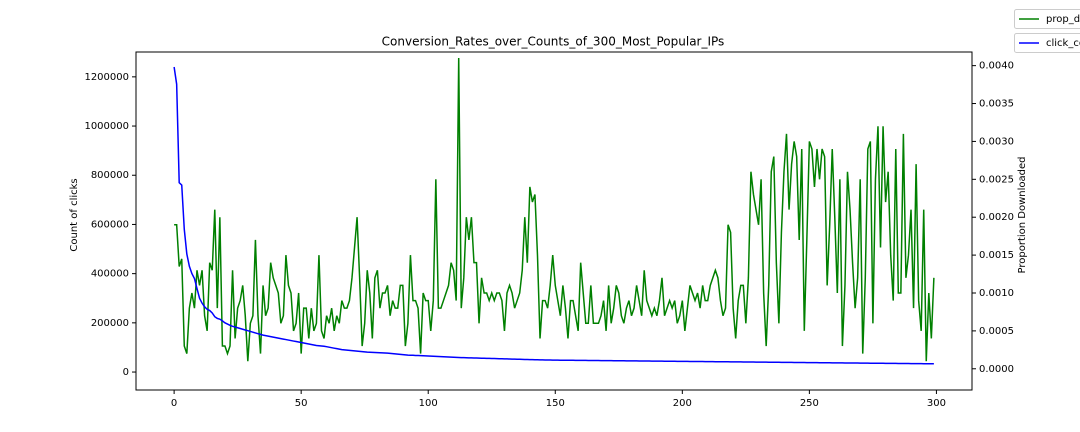 The width and height of the screenshot is (1080, 432). What do you see at coordinates (110, 224) in the screenshot?
I see `y-tick-label: 600000` at bounding box center [110, 224].